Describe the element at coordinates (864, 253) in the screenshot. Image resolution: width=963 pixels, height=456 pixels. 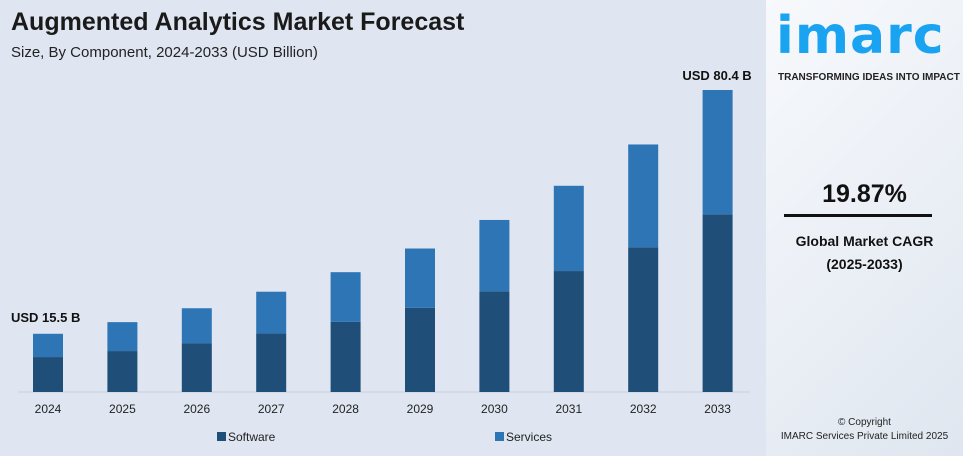
I see `cagr-label: Global Market CAGR (2025-2033)` at that location.